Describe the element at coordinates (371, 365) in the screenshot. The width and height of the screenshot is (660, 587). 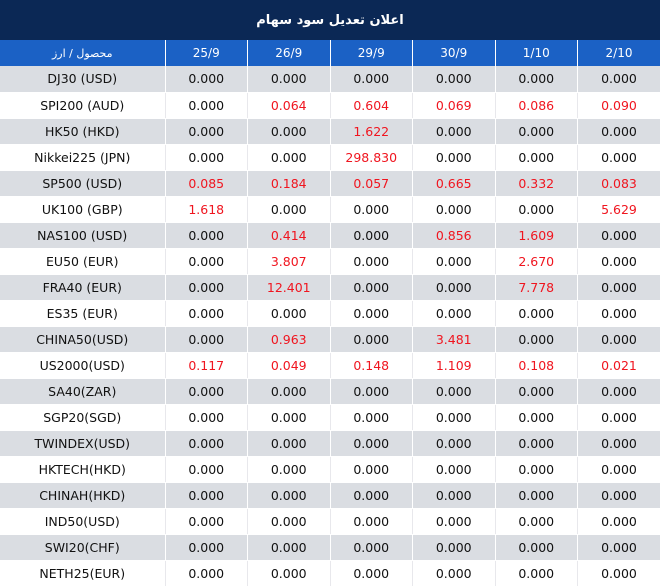
I see `value-cell: 0.148` at that location.